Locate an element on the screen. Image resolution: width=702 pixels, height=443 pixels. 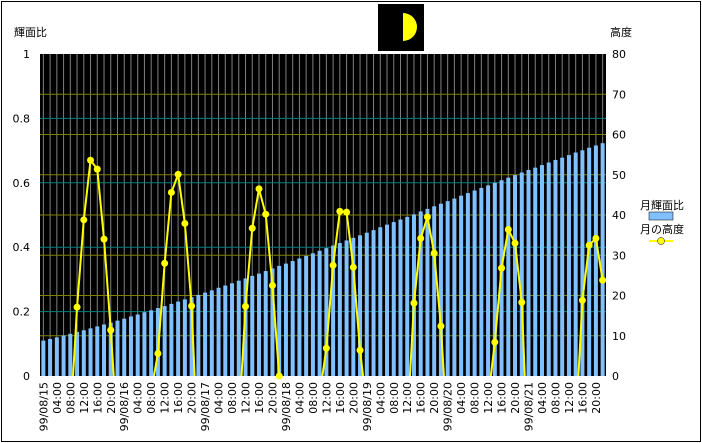
right-axis-tick-label: 40 is located at coordinates (619, 215).